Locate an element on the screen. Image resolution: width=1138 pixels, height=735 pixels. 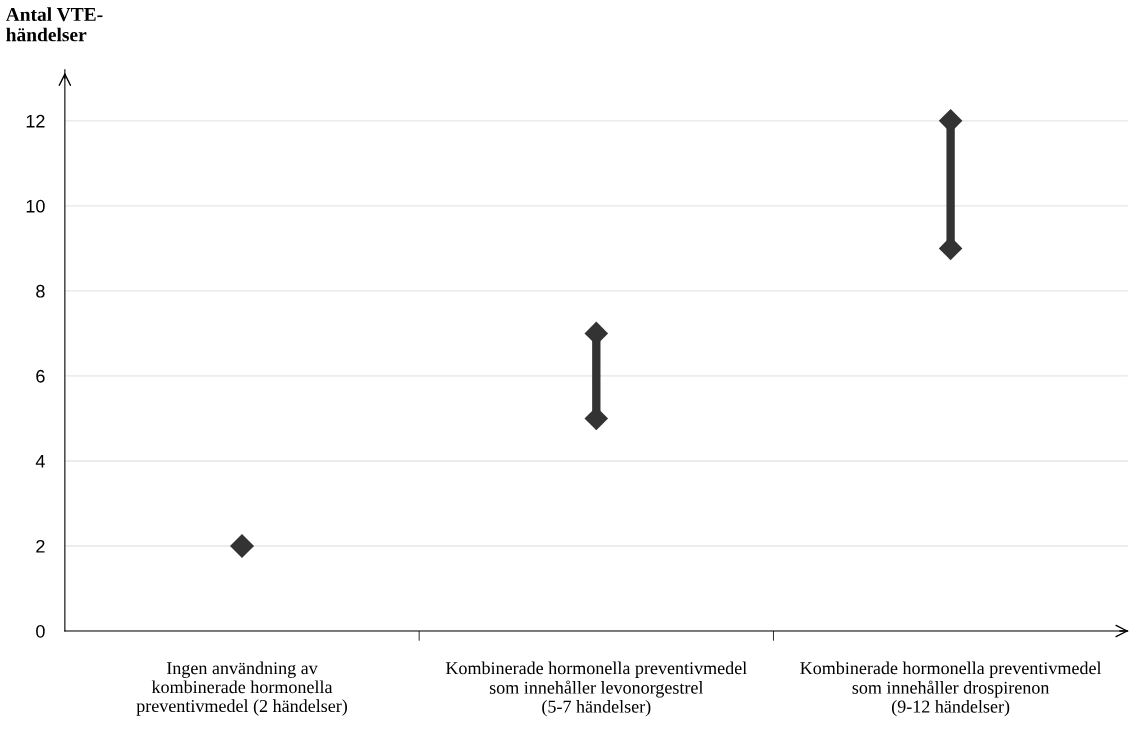
x-tick-label: Kombinerade hormonella preventivmedel som innehåller levonorgestrel (5-7 händelser) is located at coordinates (596, 689).